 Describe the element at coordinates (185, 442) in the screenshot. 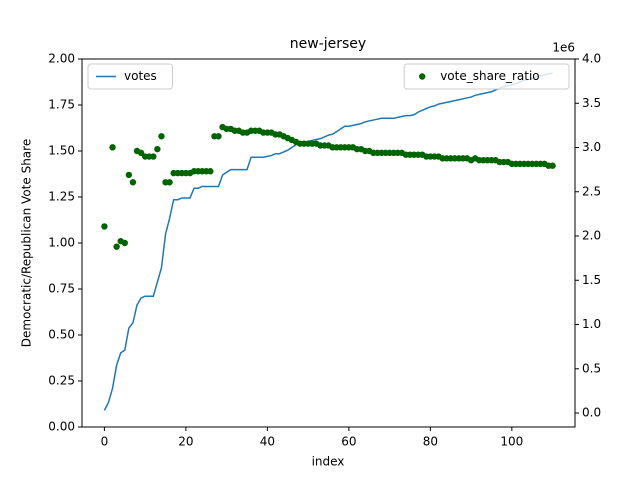

I see `x-tick-label: 20` at that location.